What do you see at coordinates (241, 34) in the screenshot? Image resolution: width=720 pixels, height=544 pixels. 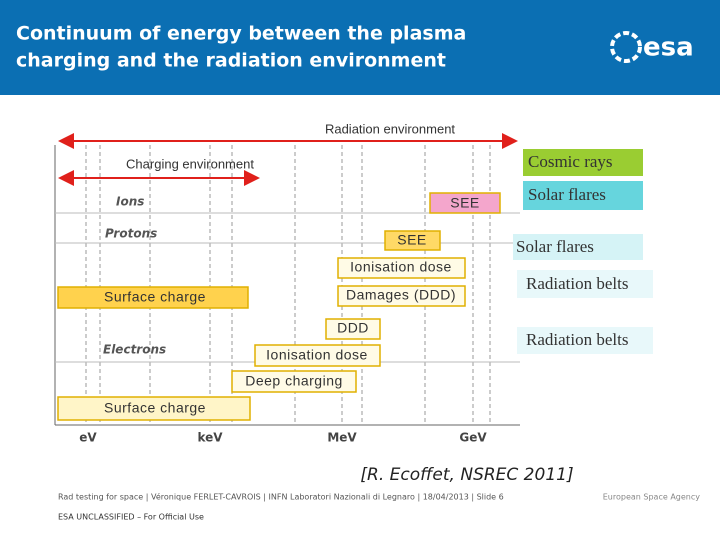 I see `title-line: Continuum of energy between the plasma` at bounding box center [241, 34].